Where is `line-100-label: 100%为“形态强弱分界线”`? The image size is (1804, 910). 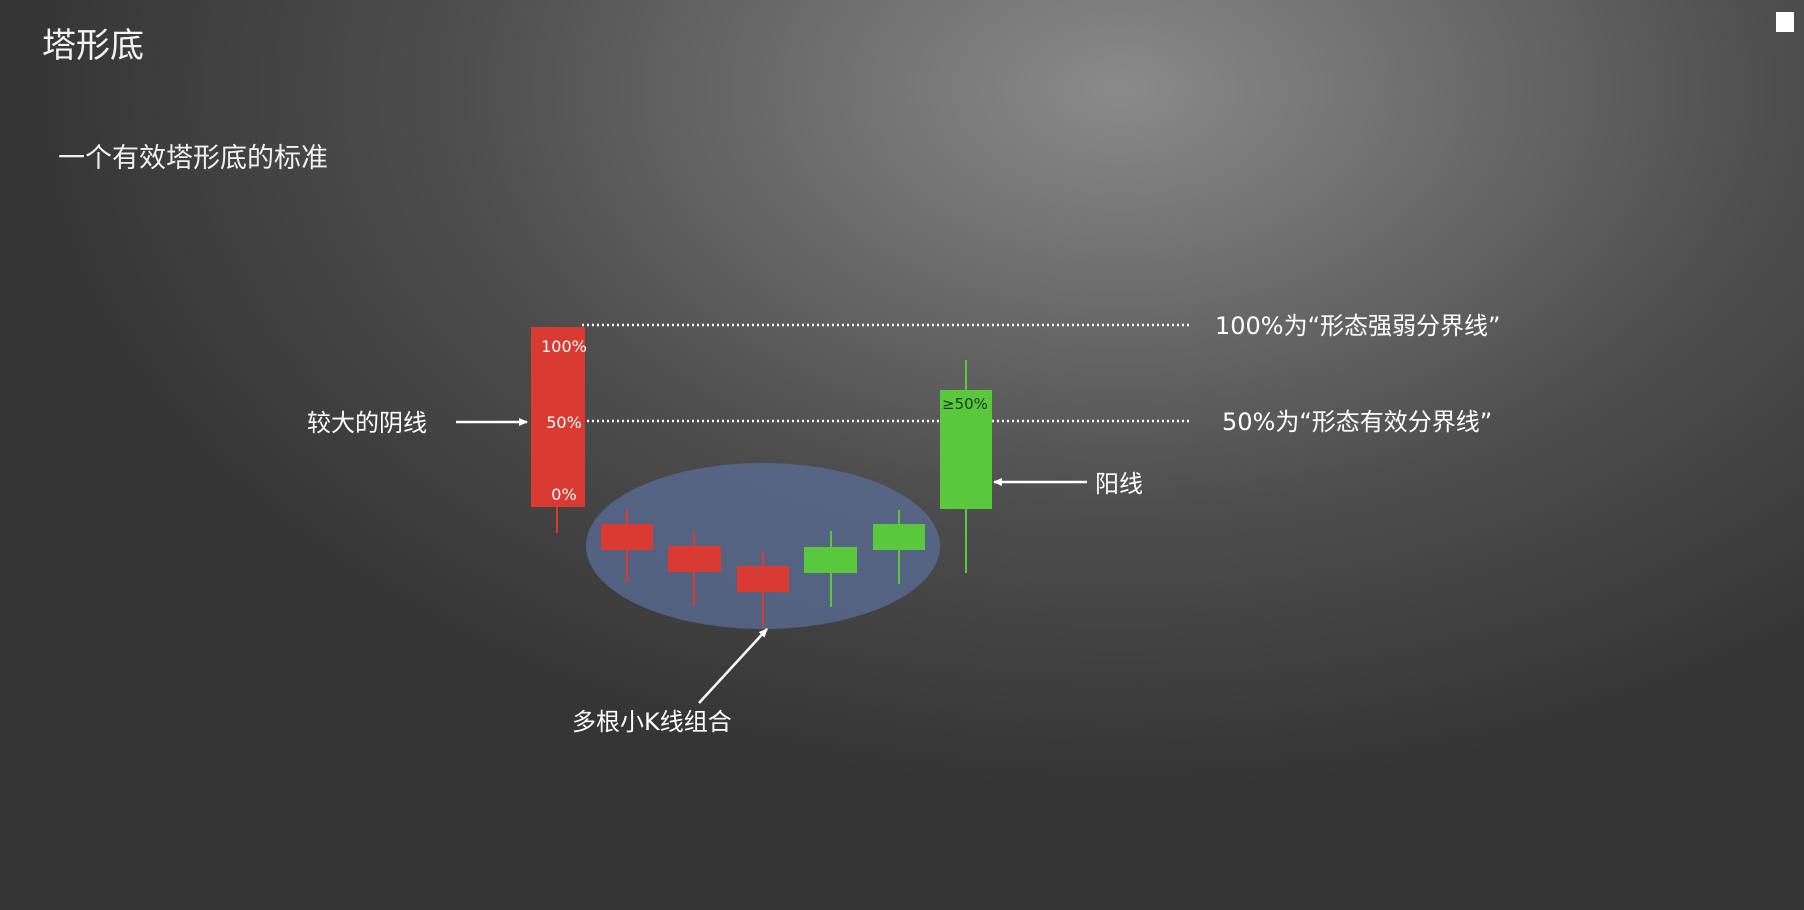 line-100-label: 100%为“形态强弱分界线” is located at coordinates (1357, 326).